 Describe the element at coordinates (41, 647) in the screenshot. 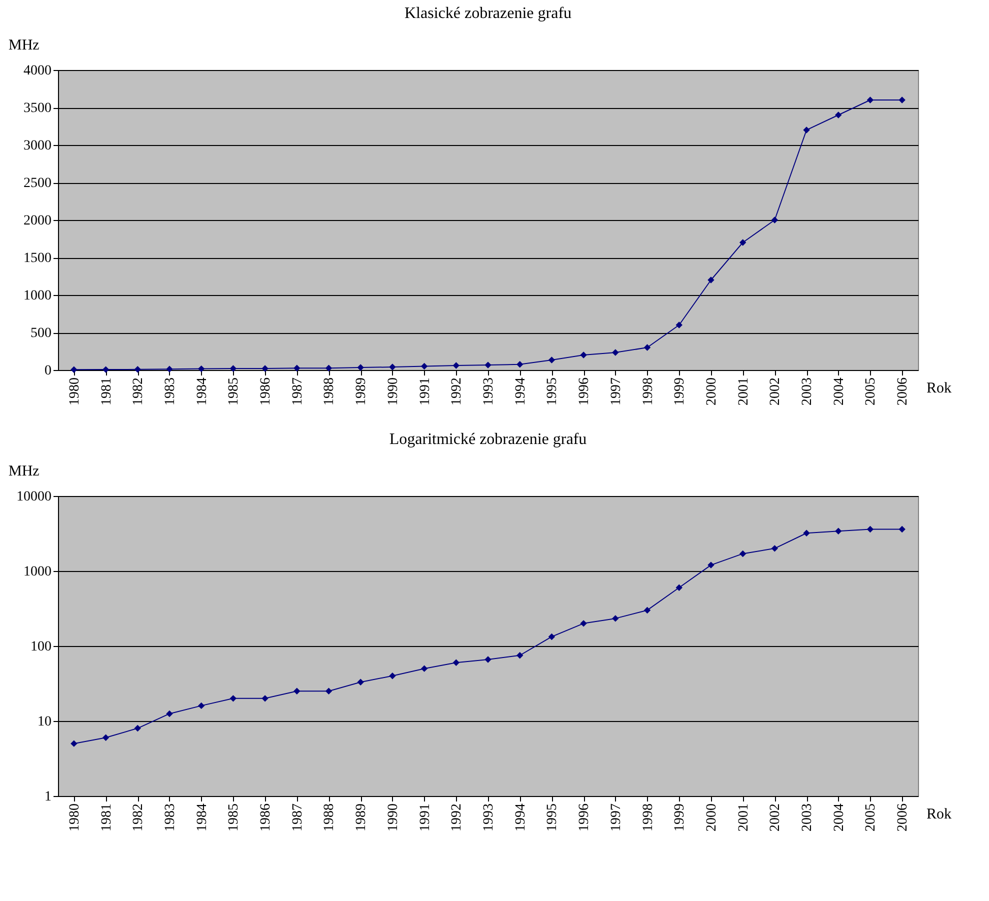

I see `y-tick-label: 100` at that location.